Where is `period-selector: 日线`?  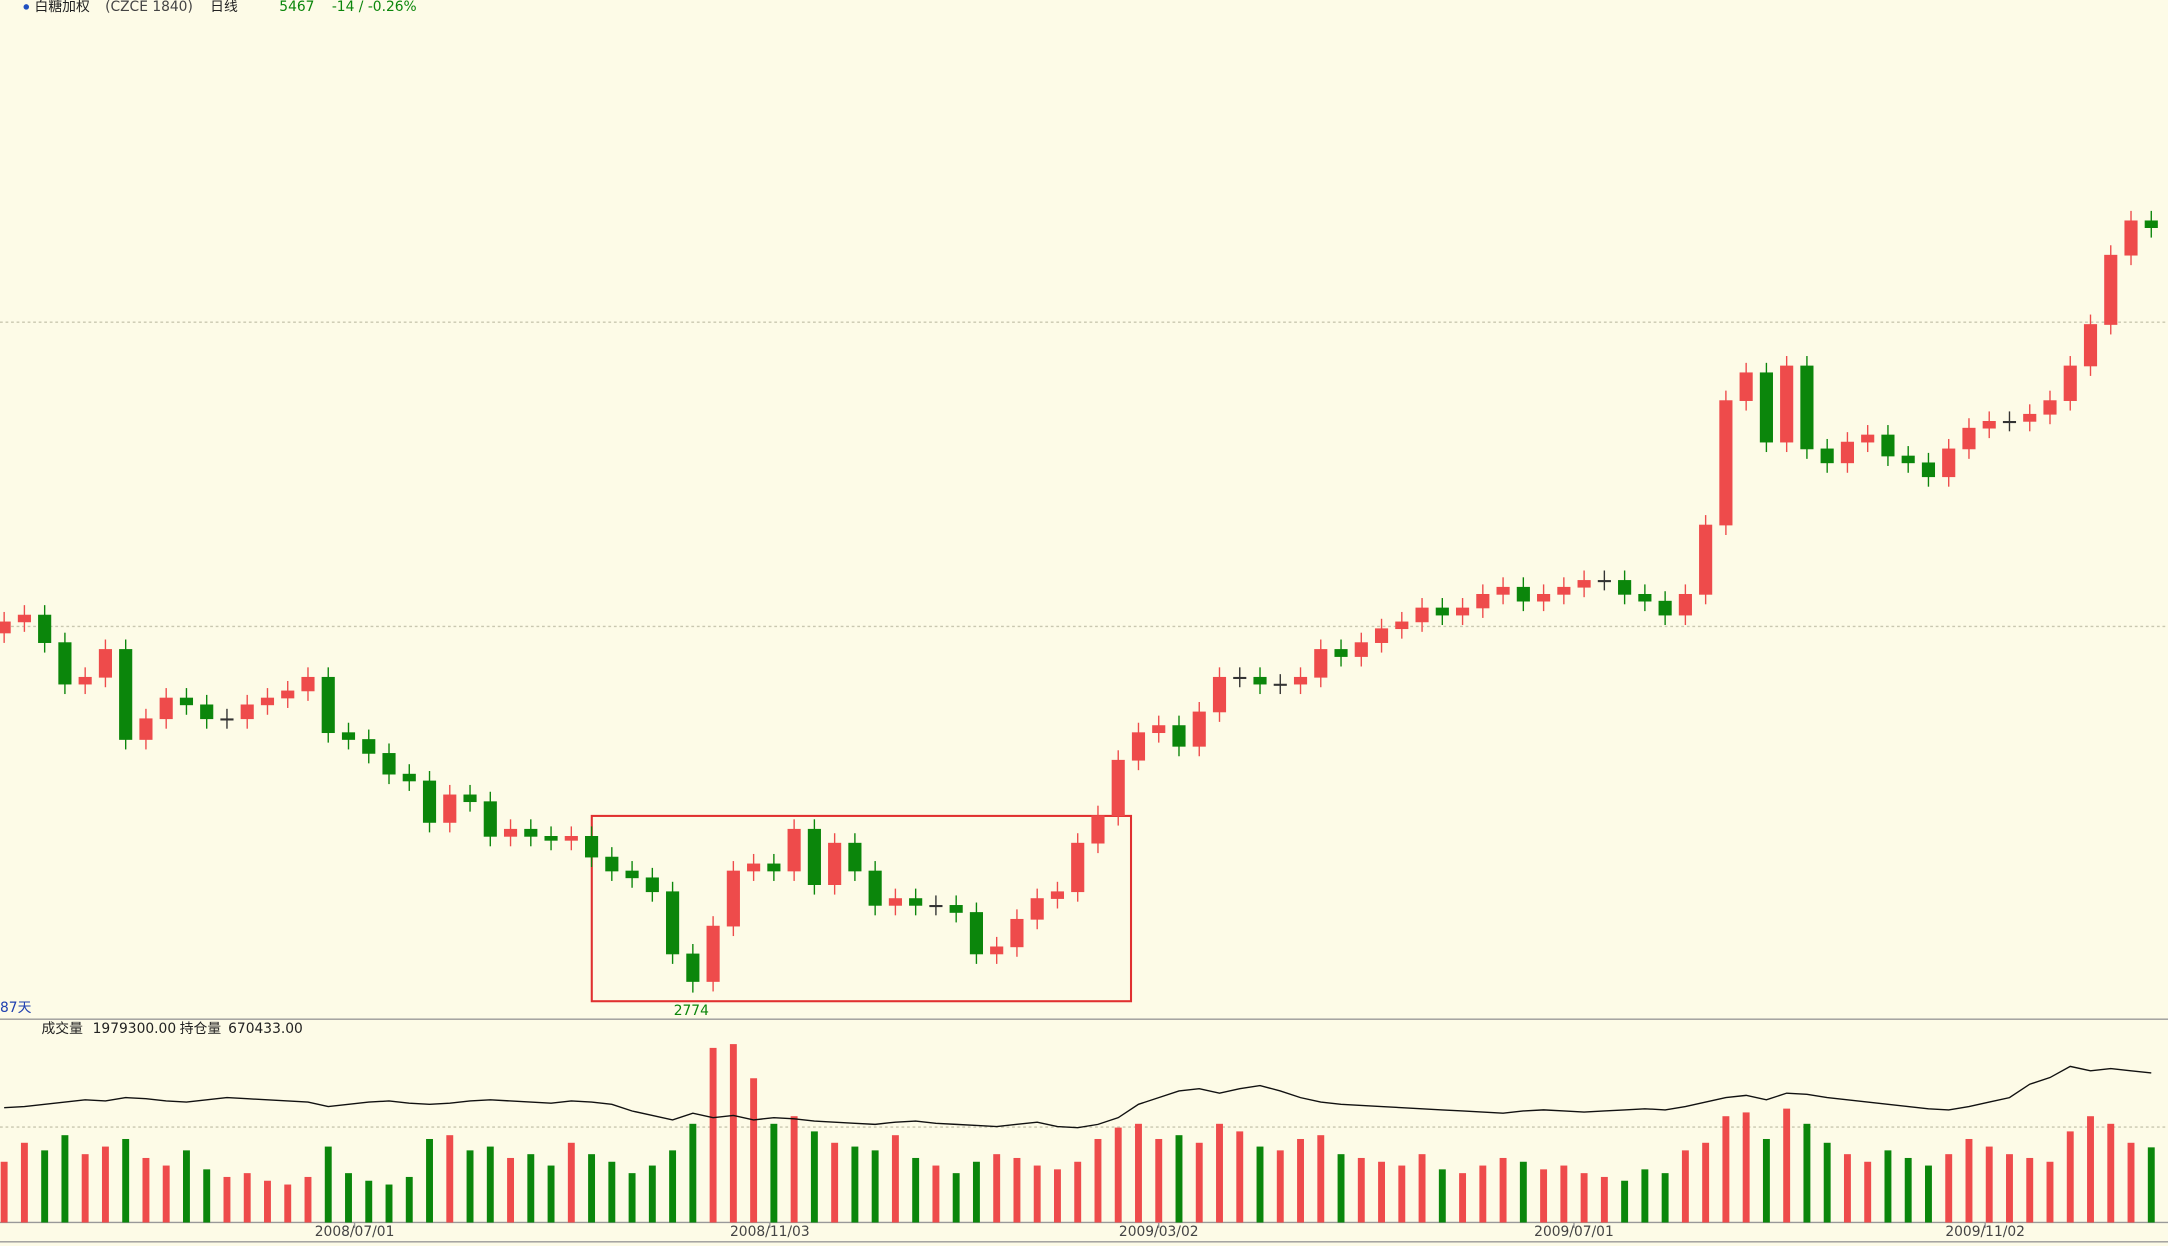
period-selector: 日线 is located at coordinates (224, 7).